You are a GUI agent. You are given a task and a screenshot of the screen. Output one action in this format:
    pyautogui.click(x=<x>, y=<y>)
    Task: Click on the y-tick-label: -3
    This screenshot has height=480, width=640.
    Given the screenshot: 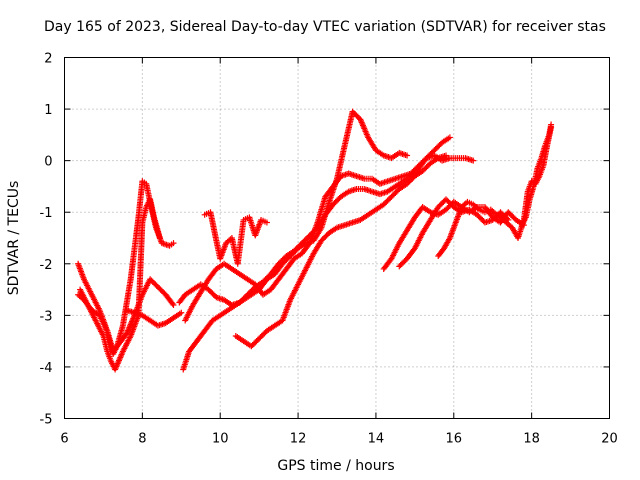 What is the action you would take?
    pyautogui.click(x=46, y=316)
    